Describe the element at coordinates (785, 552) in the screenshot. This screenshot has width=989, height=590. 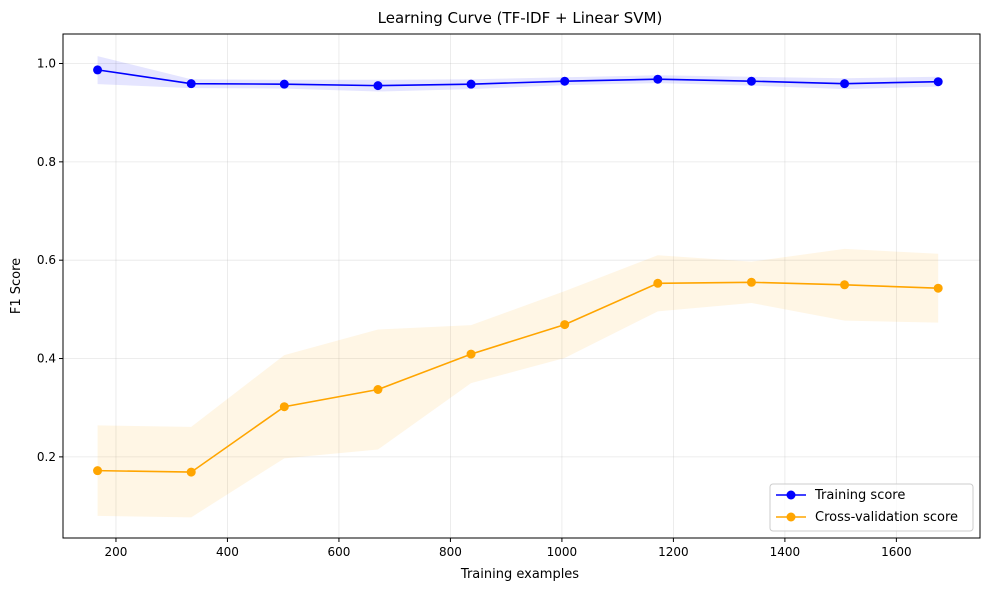
I see `x-tick-label: 1400` at that location.